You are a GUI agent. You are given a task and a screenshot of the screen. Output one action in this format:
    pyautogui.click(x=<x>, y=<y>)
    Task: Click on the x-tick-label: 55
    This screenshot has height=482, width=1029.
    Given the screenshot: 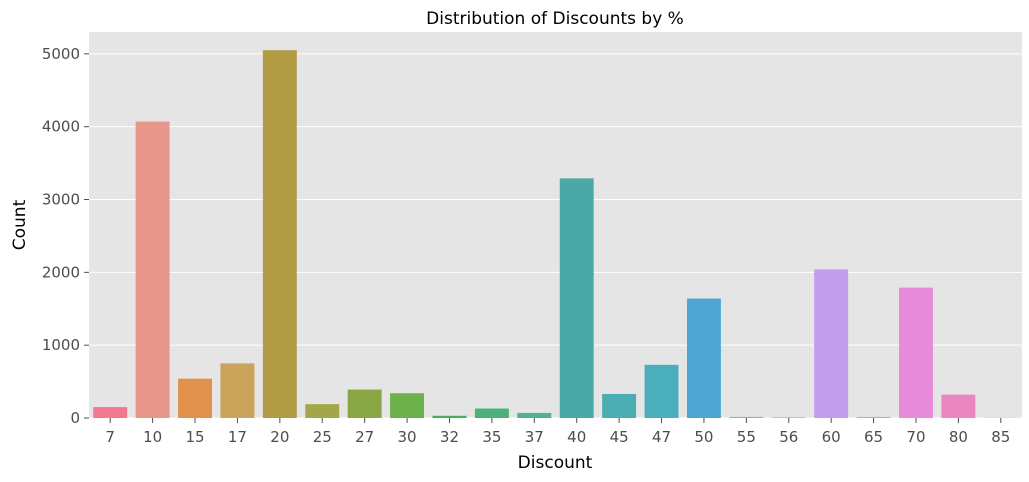 What is the action you would take?
    pyautogui.click(x=746, y=437)
    